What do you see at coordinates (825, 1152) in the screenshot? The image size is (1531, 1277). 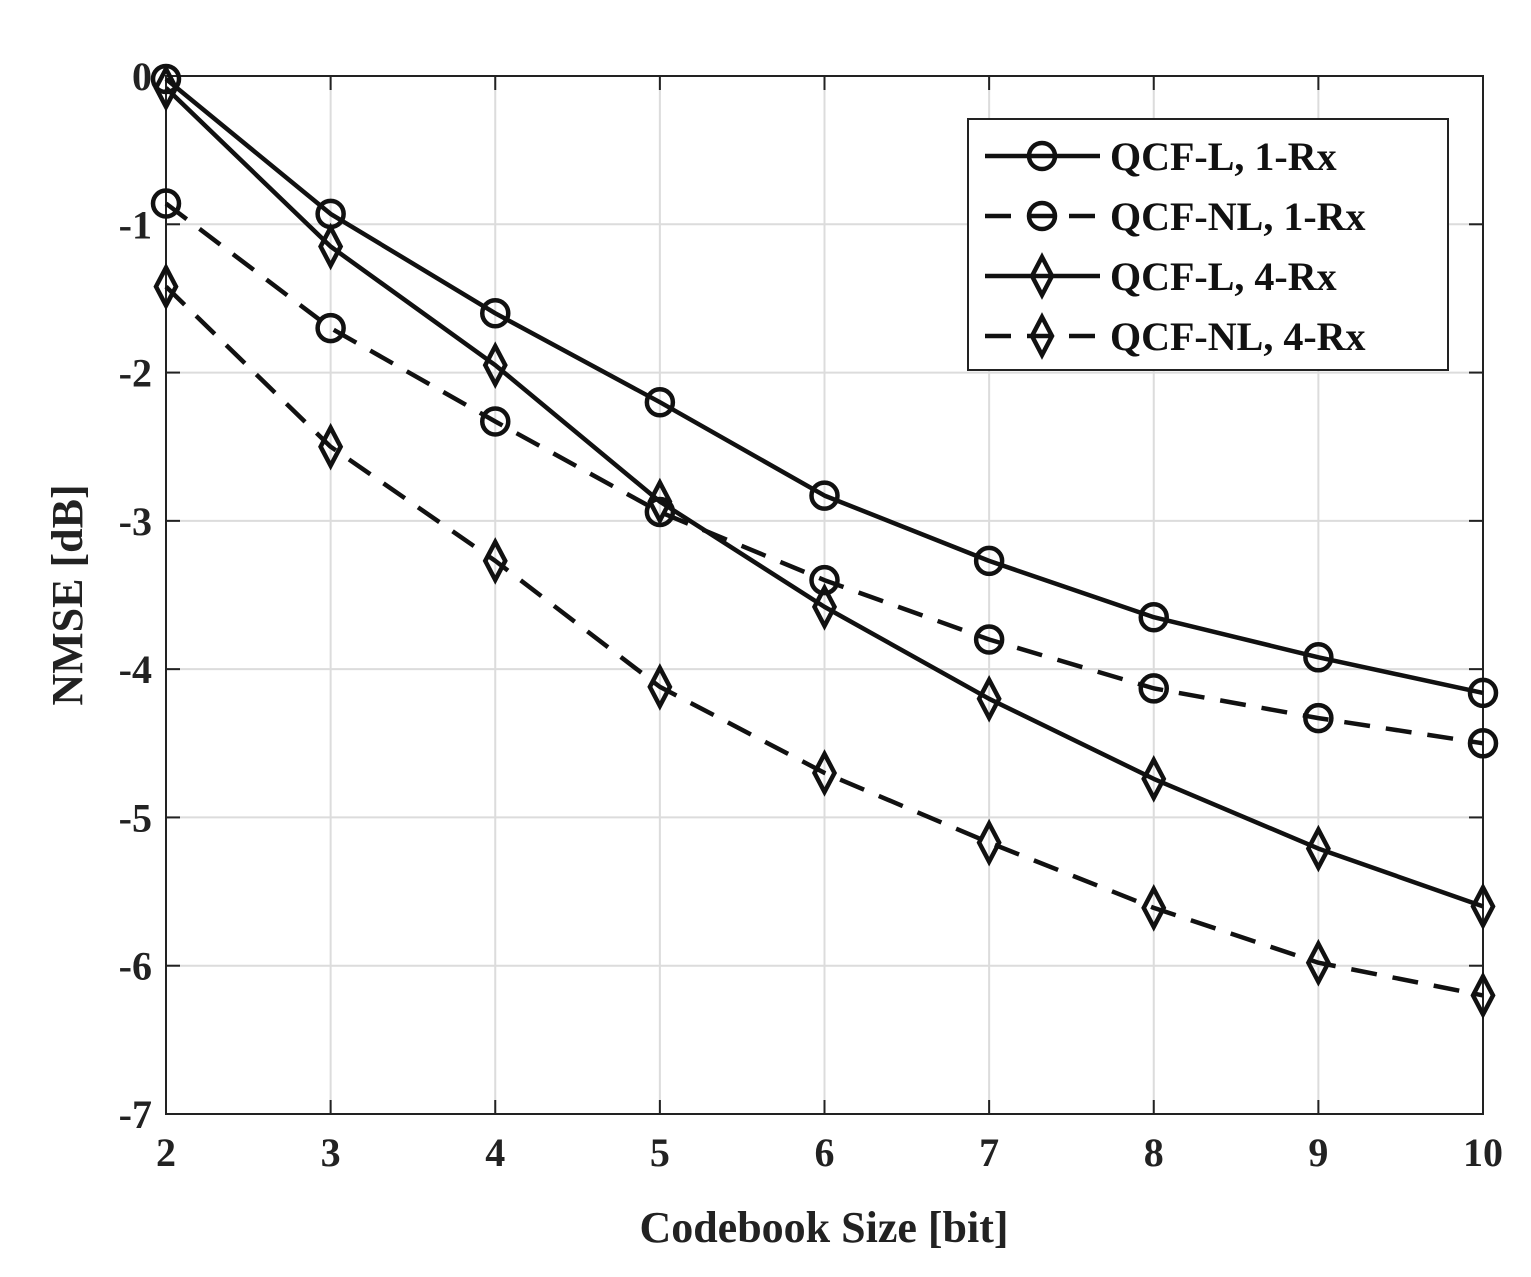 I see `x-tick-label: 6` at bounding box center [825, 1152].